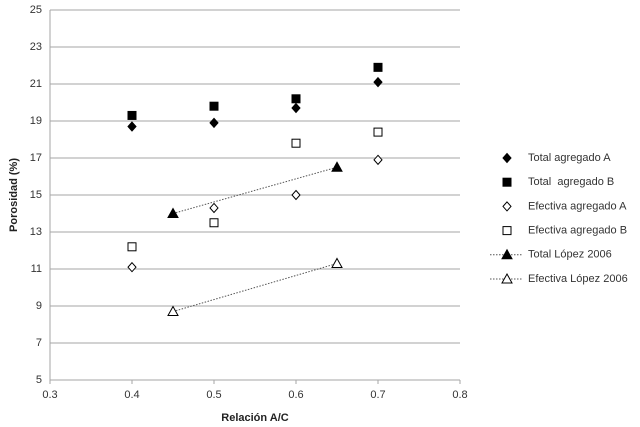  I want to click on y-tick-label: 19, so click(36, 121).